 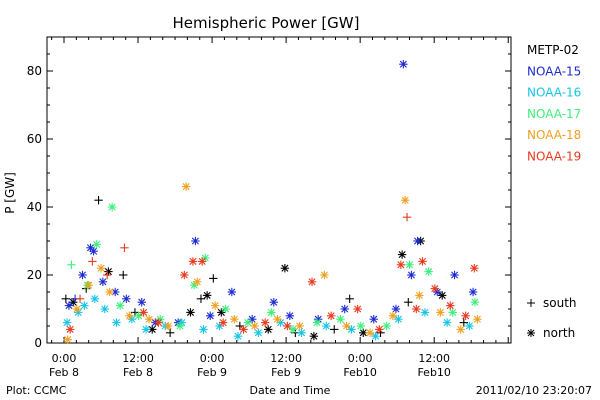 What do you see at coordinates (64, 372) in the screenshot?
I see `x-tick-label-date: Feb 8` at bounding box center [64, 372].